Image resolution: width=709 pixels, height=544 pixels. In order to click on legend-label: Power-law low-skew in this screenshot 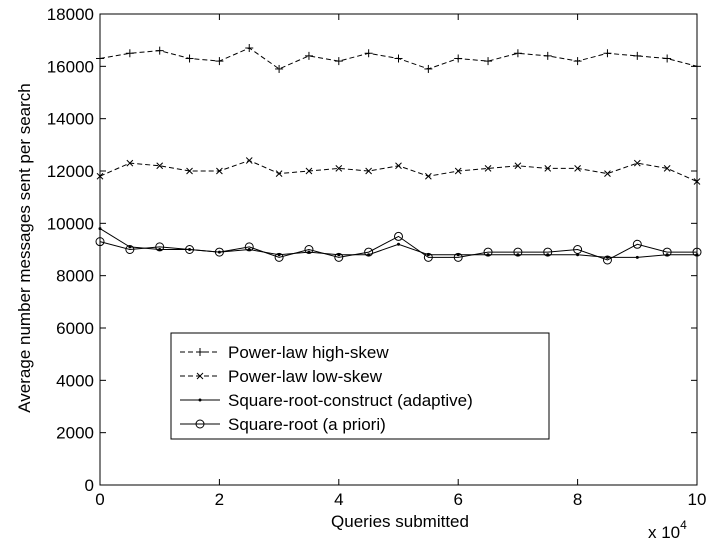, I will do `click(305, 376)`.